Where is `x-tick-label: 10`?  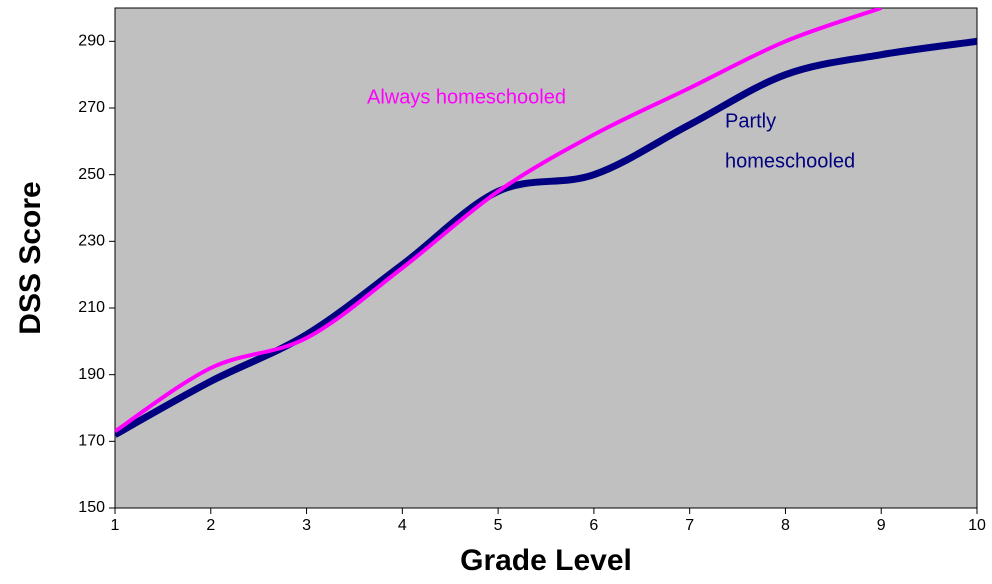
x-tick-label: 10 is located at coordinates (977, 525).